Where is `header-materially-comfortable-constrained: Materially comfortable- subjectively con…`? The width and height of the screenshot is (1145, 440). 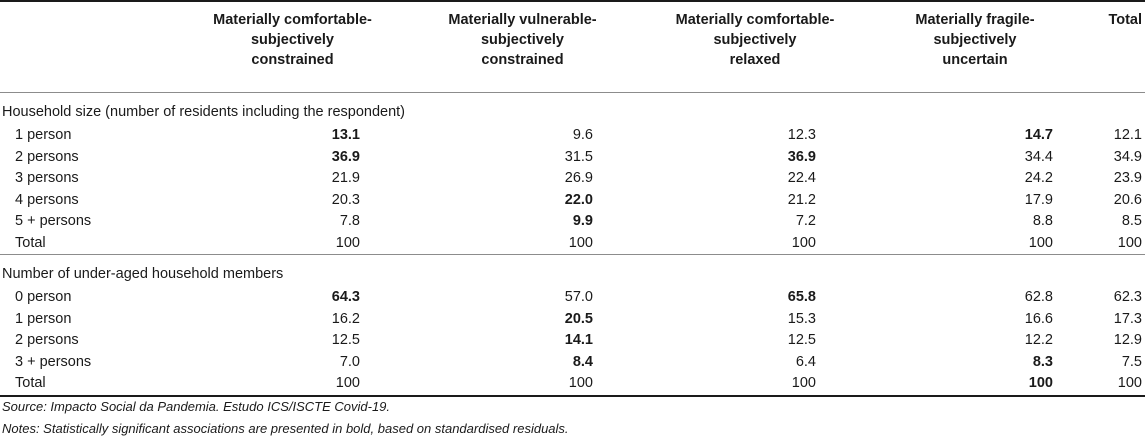
header-materially-comfortable-constrained: Materially comfortable- subjectively con… is located at coordinates (292, 46).